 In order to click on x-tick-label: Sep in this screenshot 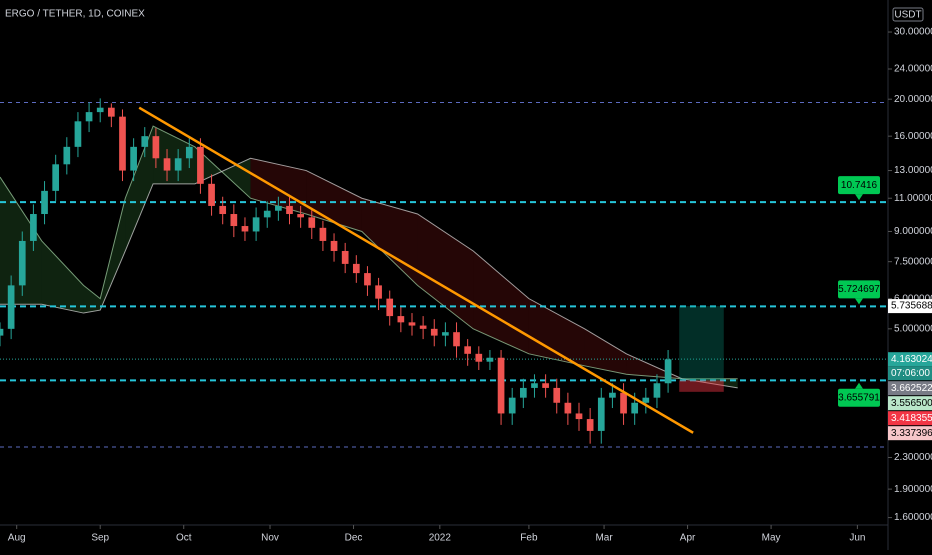, I will do `click(100, 538)`.